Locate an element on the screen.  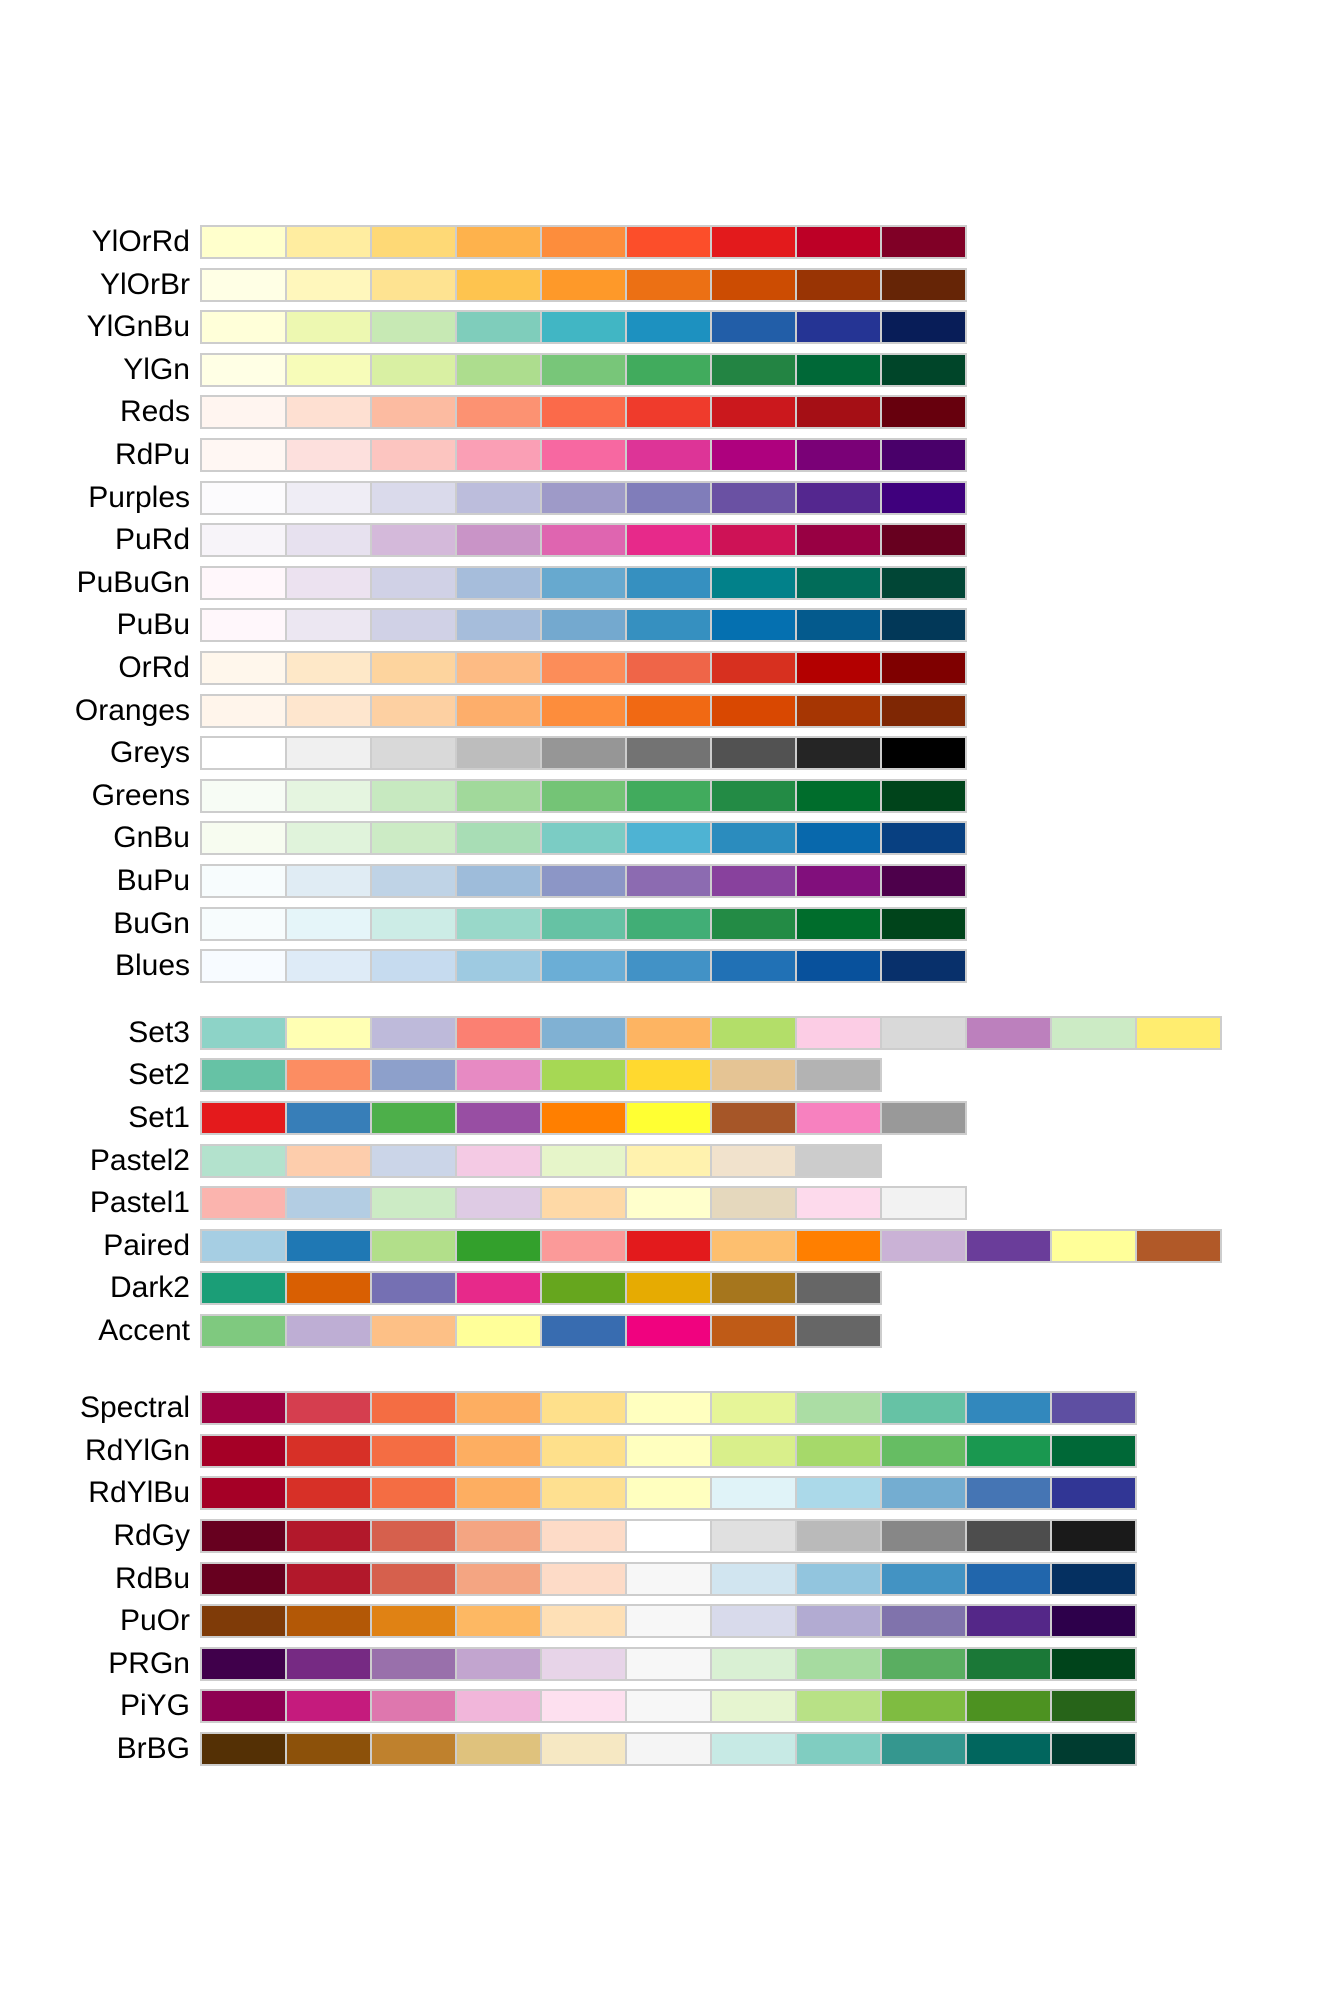
palette-label: PiYG is located at coordinates (154, 1706).